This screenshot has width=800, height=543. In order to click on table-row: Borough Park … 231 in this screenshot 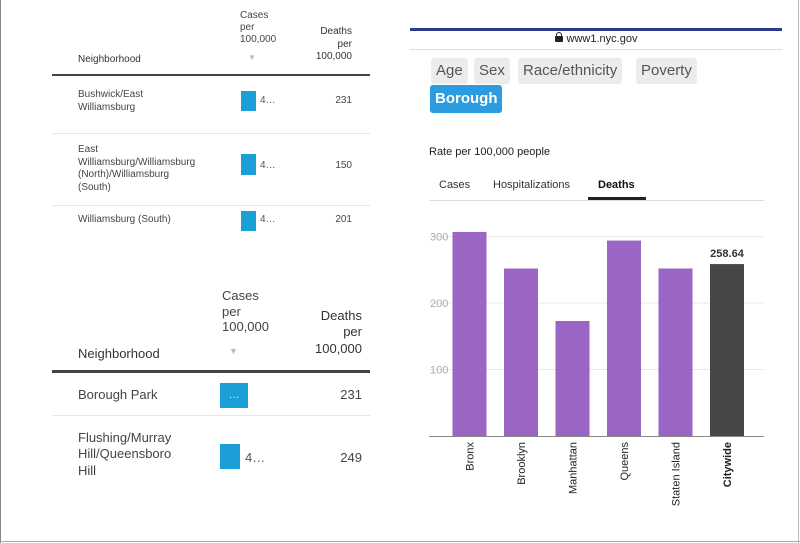, I will do `click(211, 394)`.